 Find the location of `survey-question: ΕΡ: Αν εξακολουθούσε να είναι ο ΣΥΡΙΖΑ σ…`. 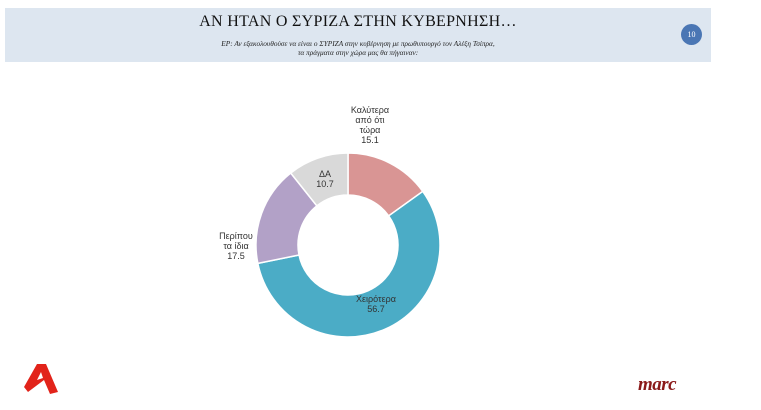

survey-question: ΕΡ: Αν εξακολουθούσε να είναι ο ΣΥΡΙΖΑ σ… is located at coordinates (358, 48).